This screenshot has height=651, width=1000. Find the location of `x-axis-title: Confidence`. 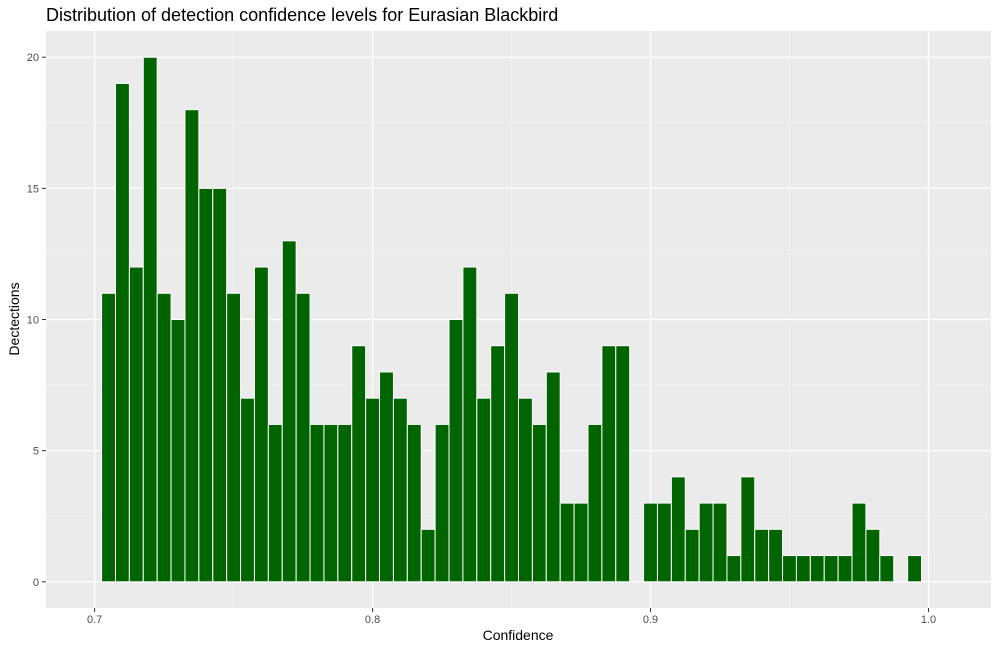

x-axis-title: Confidence is located at coordinates (518, 635).